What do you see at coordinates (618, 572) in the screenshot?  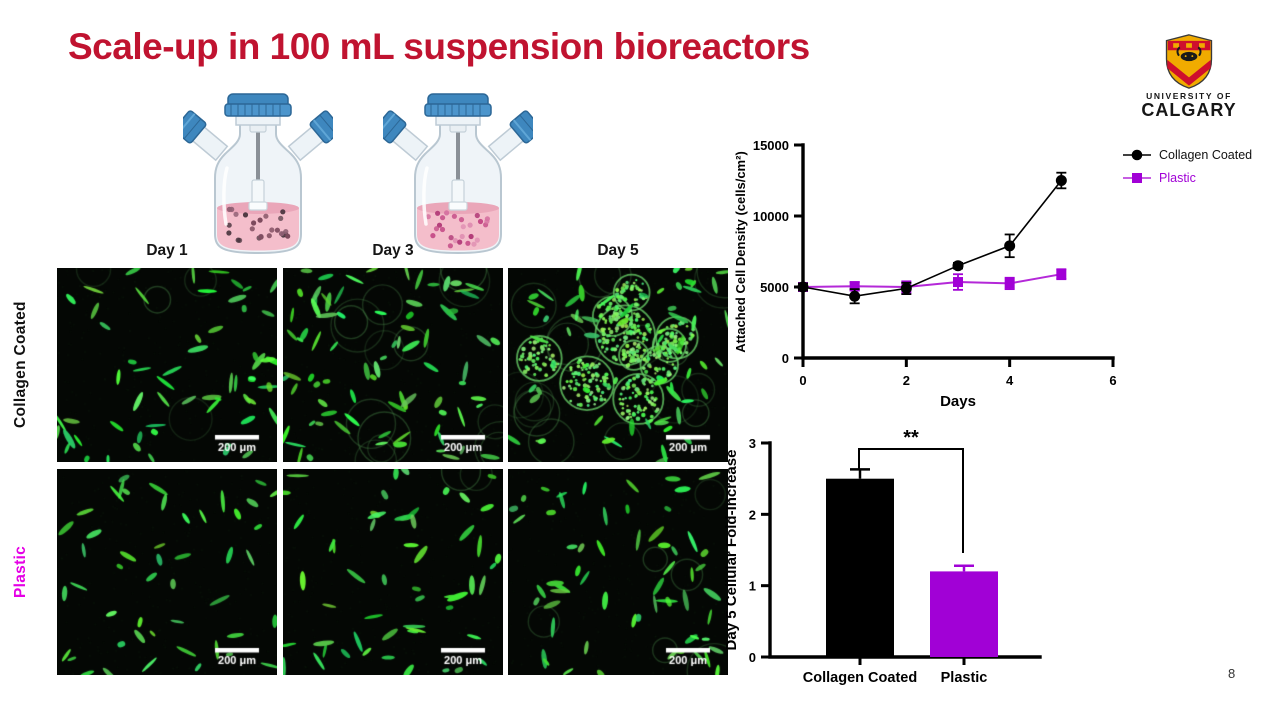 I see `micrograph-plastic-day5` at bounding box center [618, 572].